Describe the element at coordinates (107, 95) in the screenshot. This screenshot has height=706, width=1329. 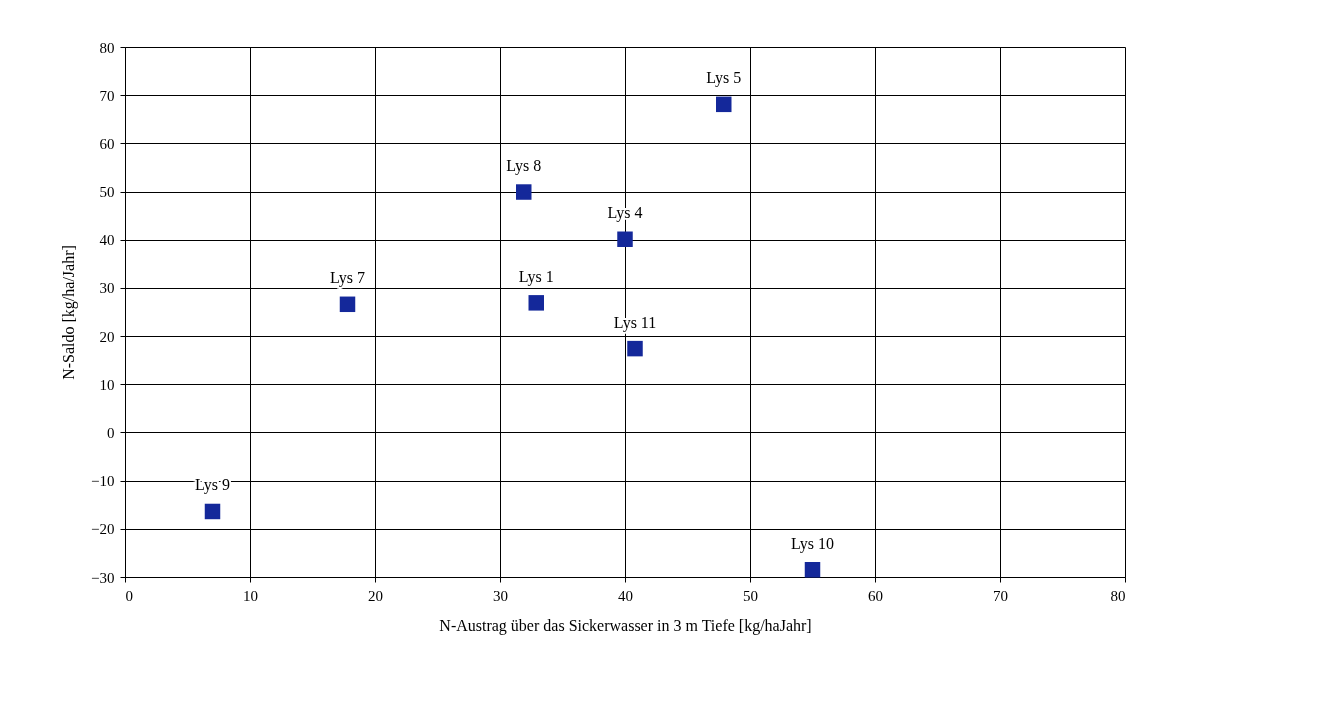
I see `y-tick-label: 70` at that location.